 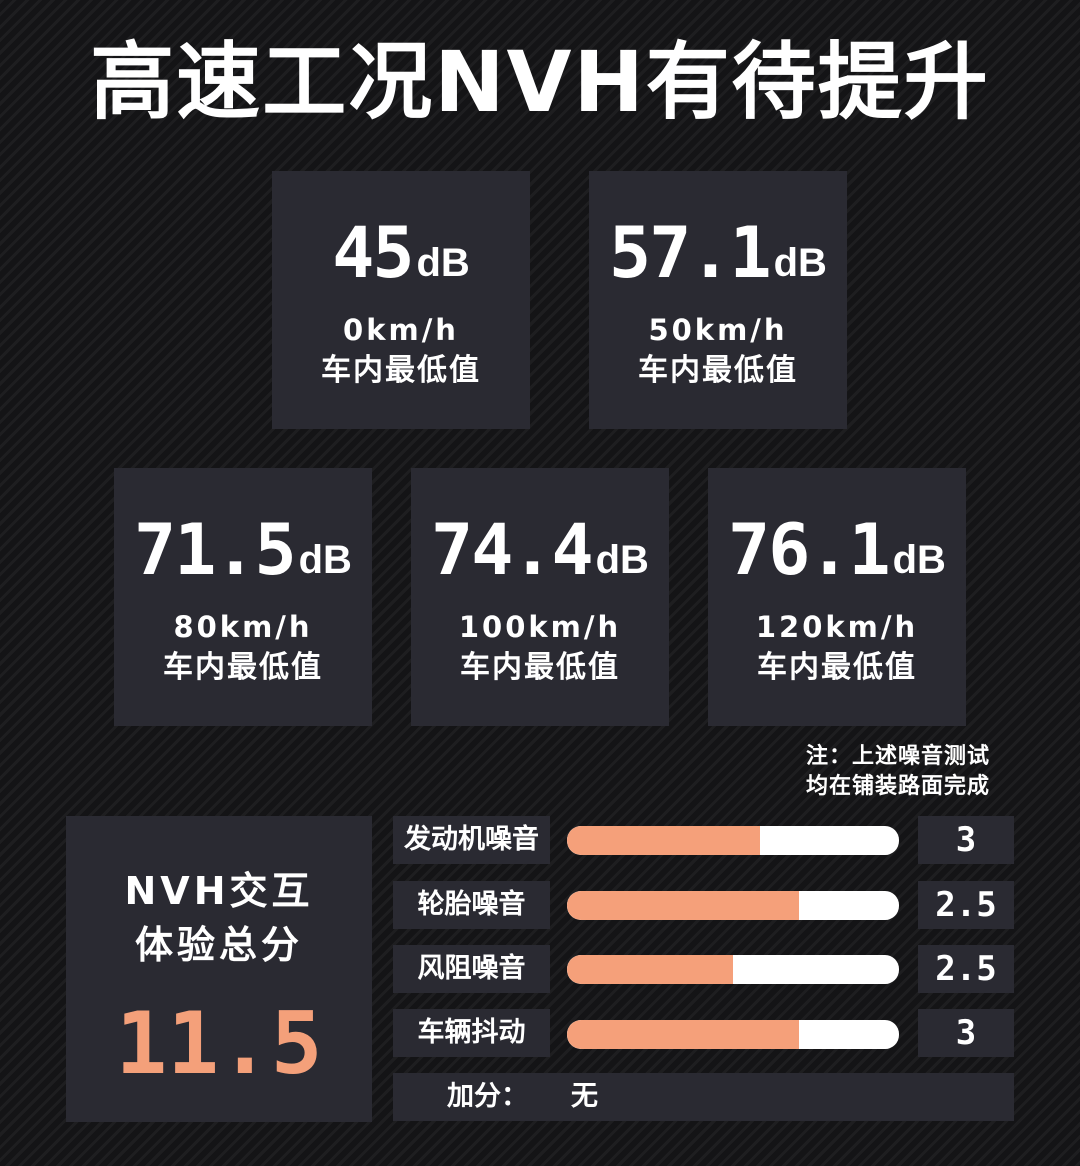 What do you see at coordinates (690, 253) in the screenshot?
I see `db-value: 57.1` at bounding box center [690, 253].